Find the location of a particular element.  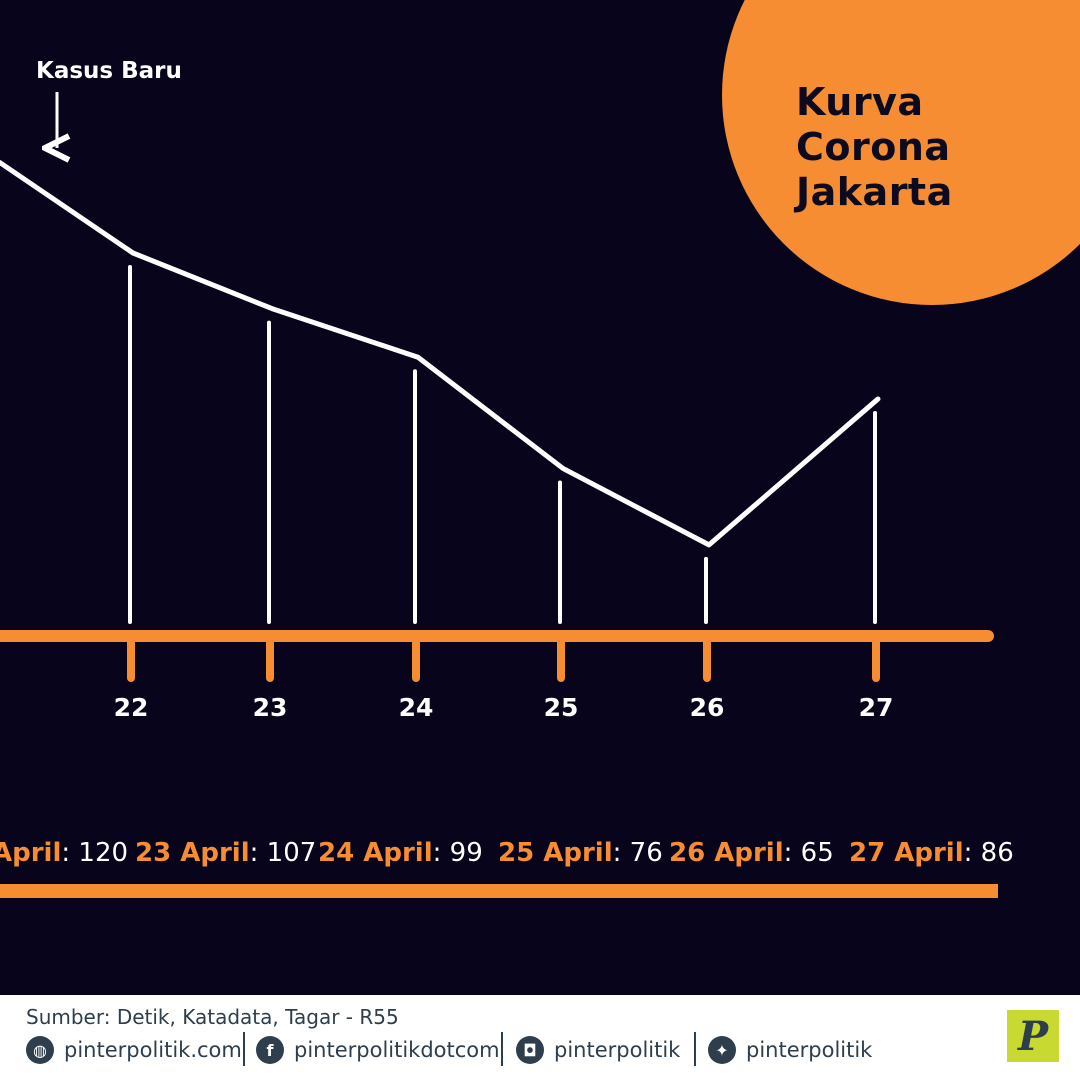

x-tick-label: 23 is located at coordinates (270, 707).